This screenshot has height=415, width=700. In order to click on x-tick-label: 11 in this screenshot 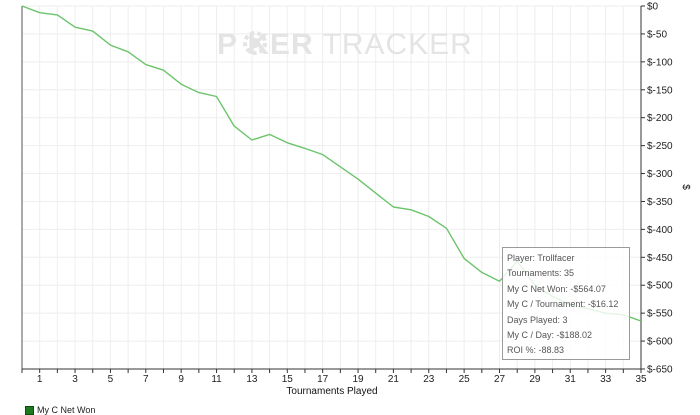, I will do `click(216, 379)`.